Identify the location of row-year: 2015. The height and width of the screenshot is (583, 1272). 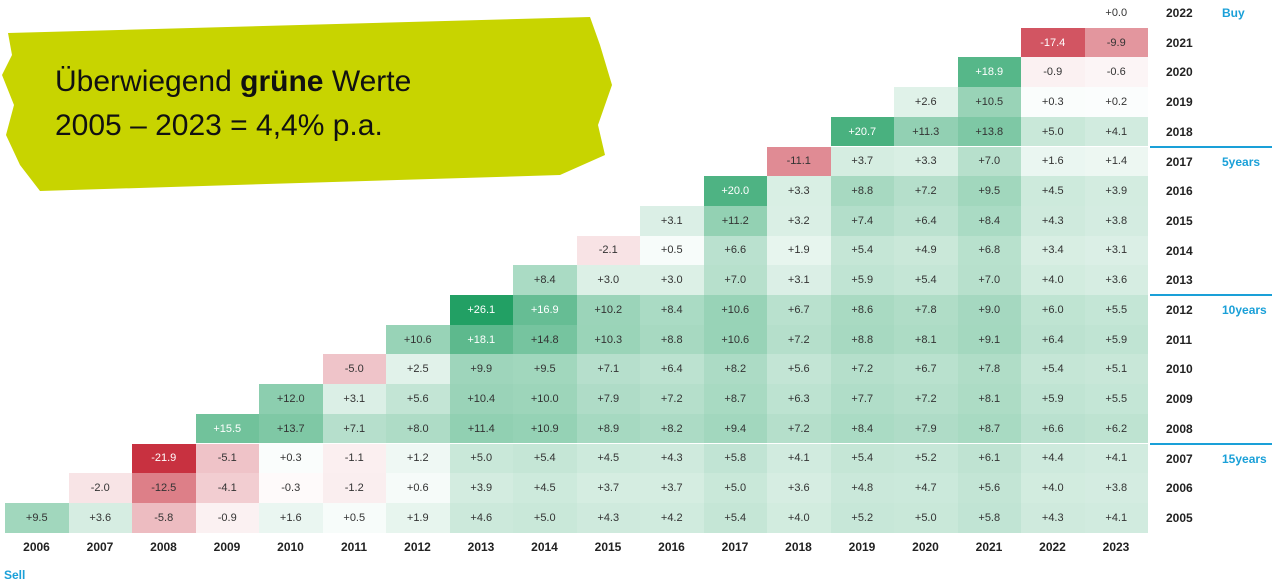
(1179, 220).